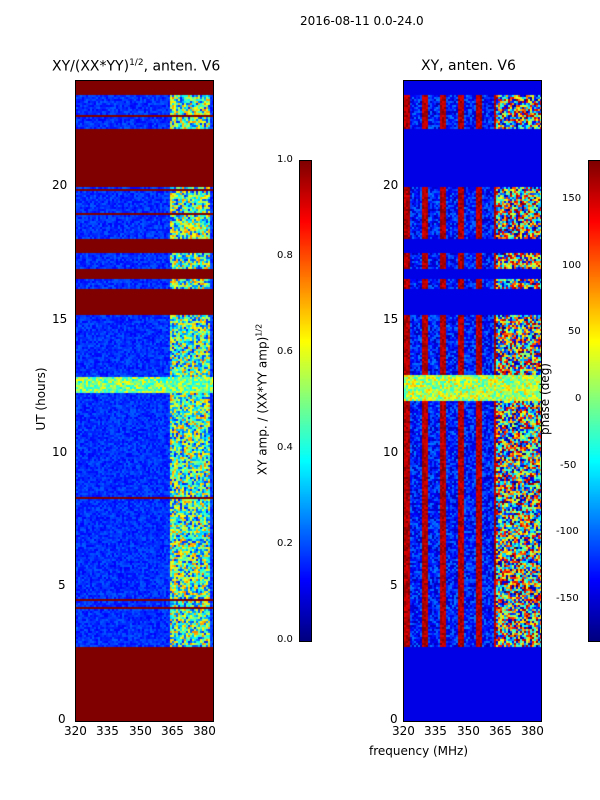 The width and height of the screenshot is (600, 800). Describe the element at coordinates (285, 543) in the screenshot. I see `amp-cbar-tick-1: 0.2` at that location.